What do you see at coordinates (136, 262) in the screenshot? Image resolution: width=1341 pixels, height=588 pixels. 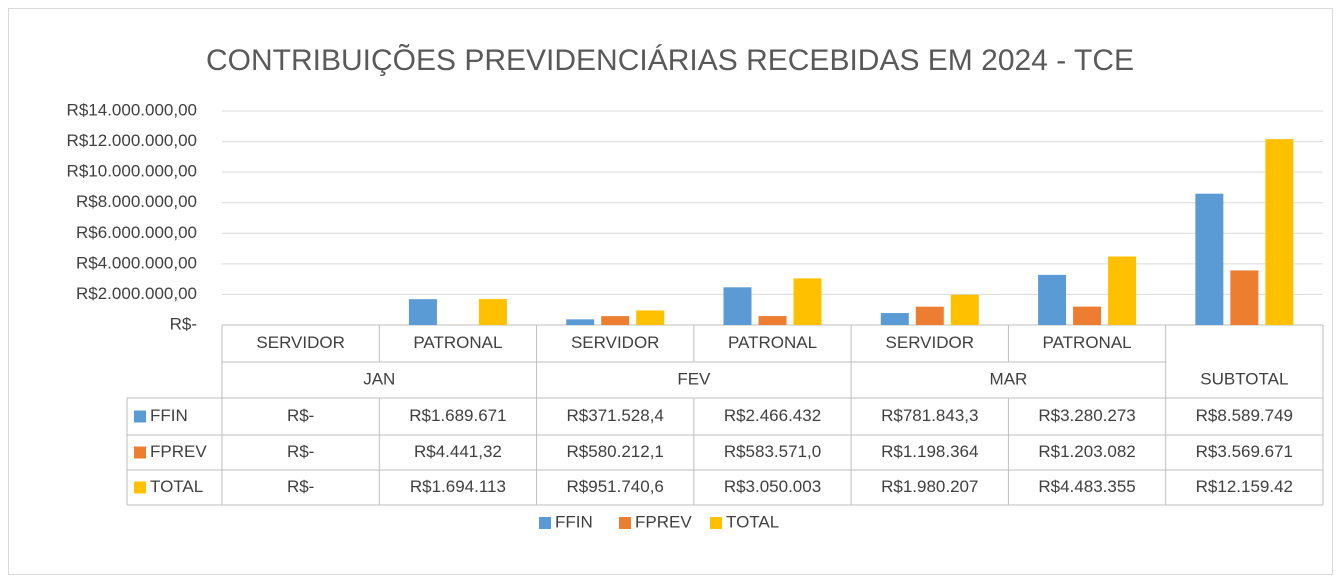 I see `y-tick-label: R$4.000.000,00` at bounding box center [136, 262].